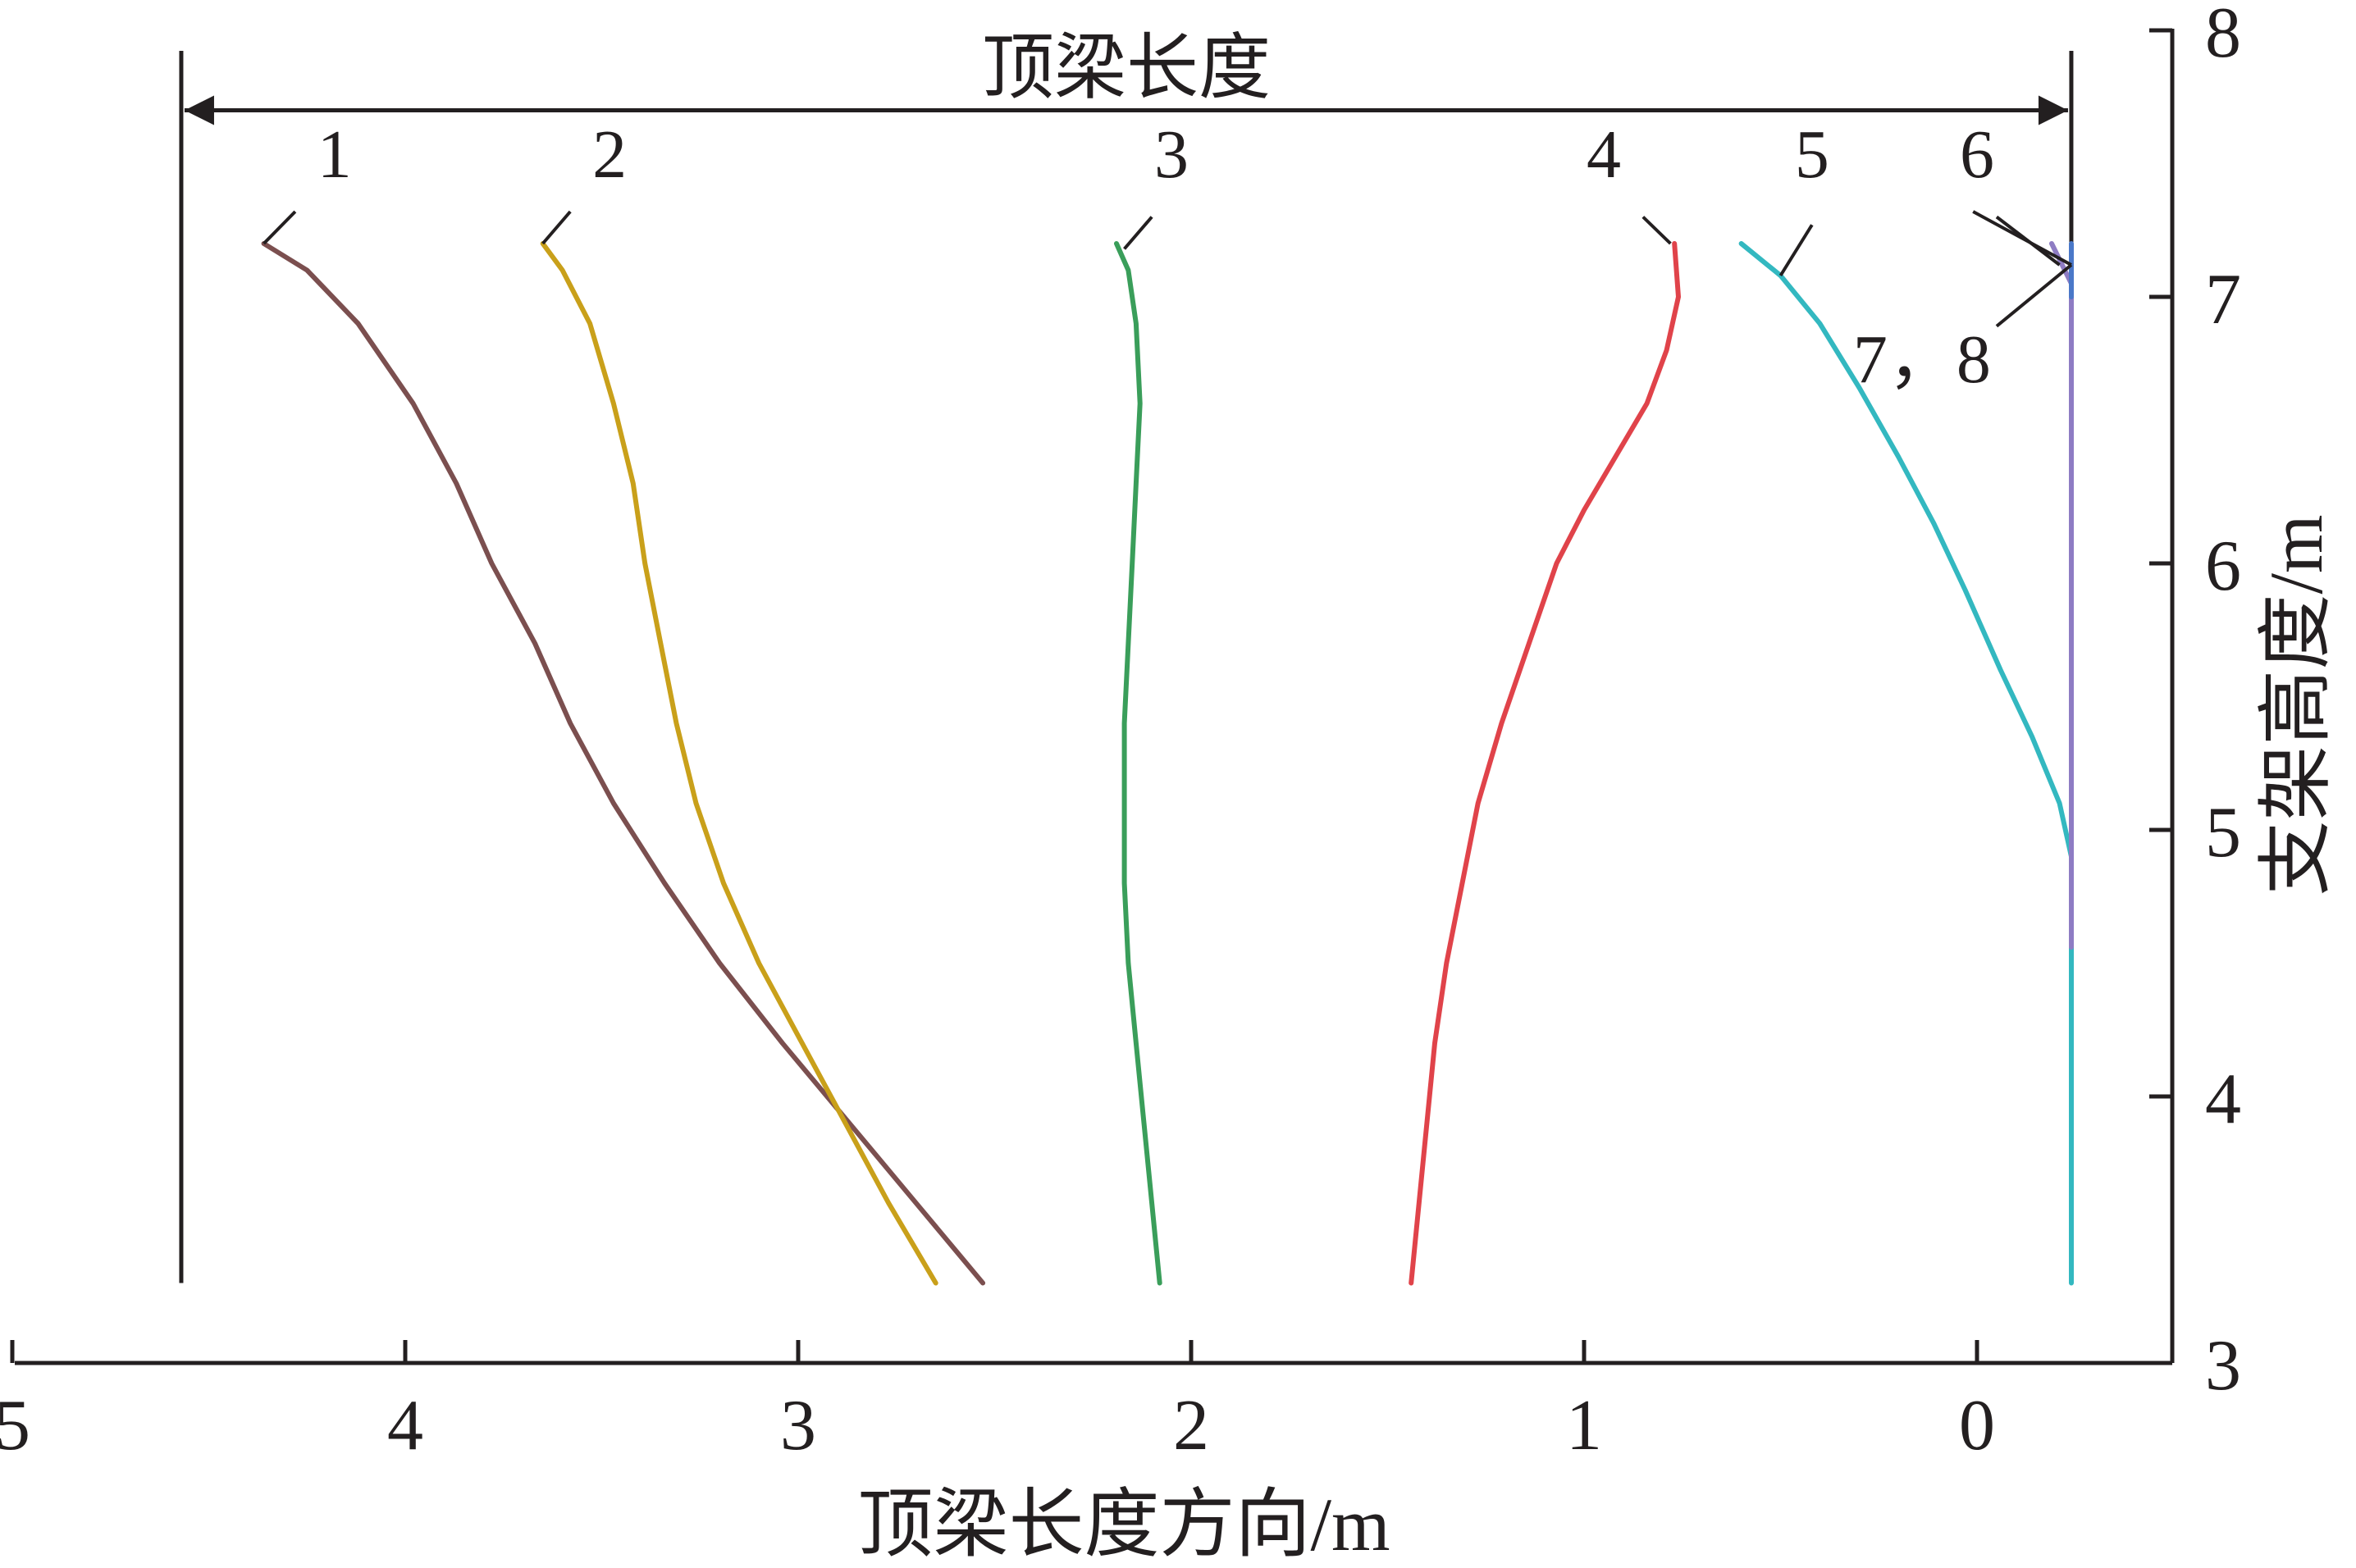 The width and height of the screenshot is (2356, 1568). Describe the element at coordinates (1171, 155) in the screenshot. I see `curve-label-3: 3` at that location.